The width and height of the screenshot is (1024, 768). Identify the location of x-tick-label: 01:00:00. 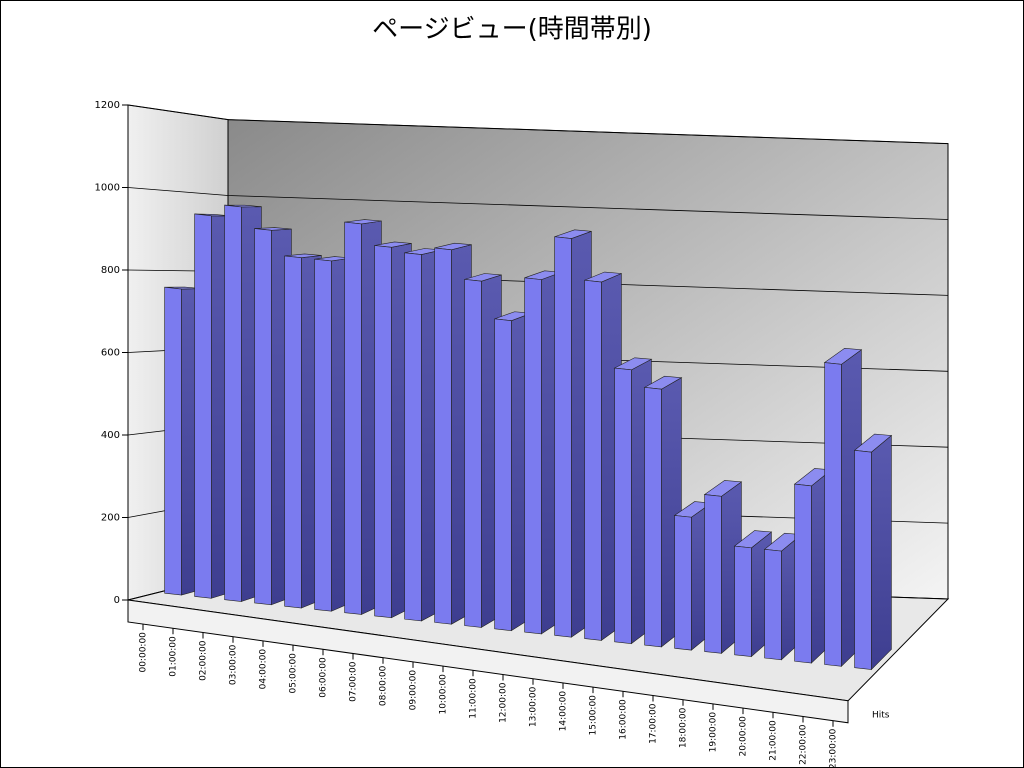
(174, 656).